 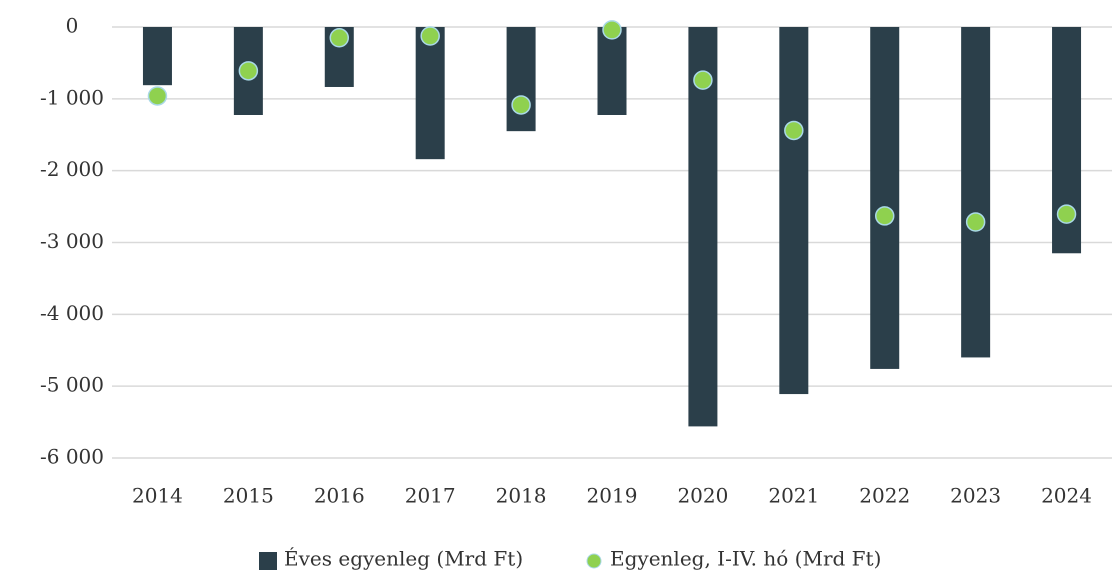 What do you see at coordinates (72, 241) in the screenshot?
I see `y-tick-label: -3 000` at bounding box center [72, 241].